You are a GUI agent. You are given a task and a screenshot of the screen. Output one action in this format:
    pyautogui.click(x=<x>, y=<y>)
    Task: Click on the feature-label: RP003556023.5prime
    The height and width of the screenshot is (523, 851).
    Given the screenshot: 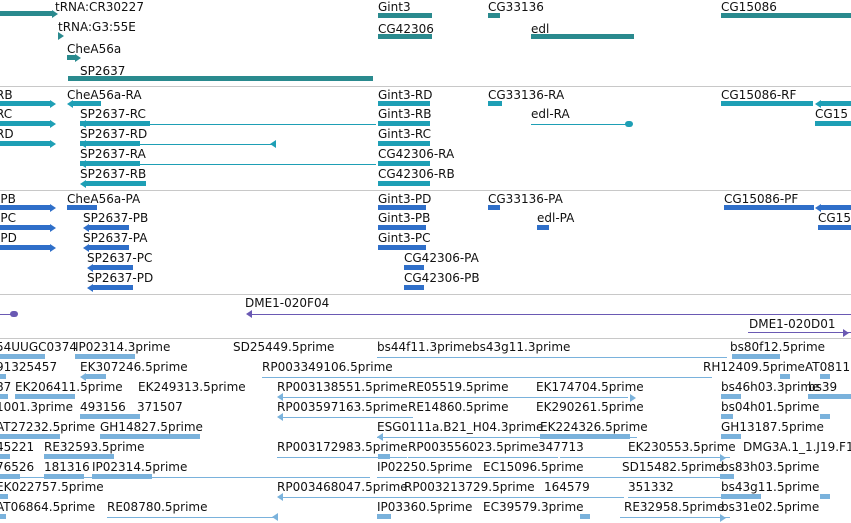 What is the action you would take?
    pyautogui.click(x=473, y=447)
    